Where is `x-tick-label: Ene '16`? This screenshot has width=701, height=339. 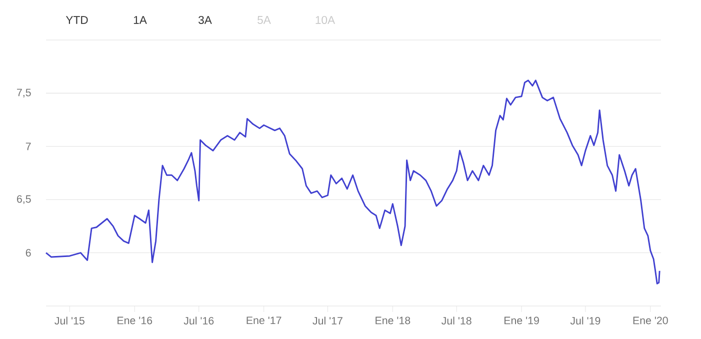
x-tick-label: Ene '16 is located at coordinates (135, 320).